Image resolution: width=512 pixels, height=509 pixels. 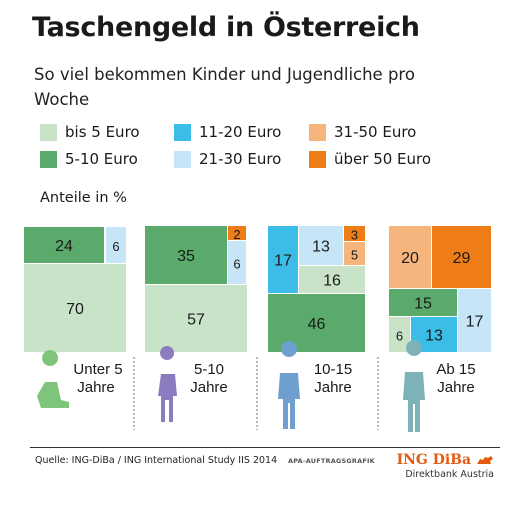 I want to click on tile-value-label: 3, so click(x=354, y=235).